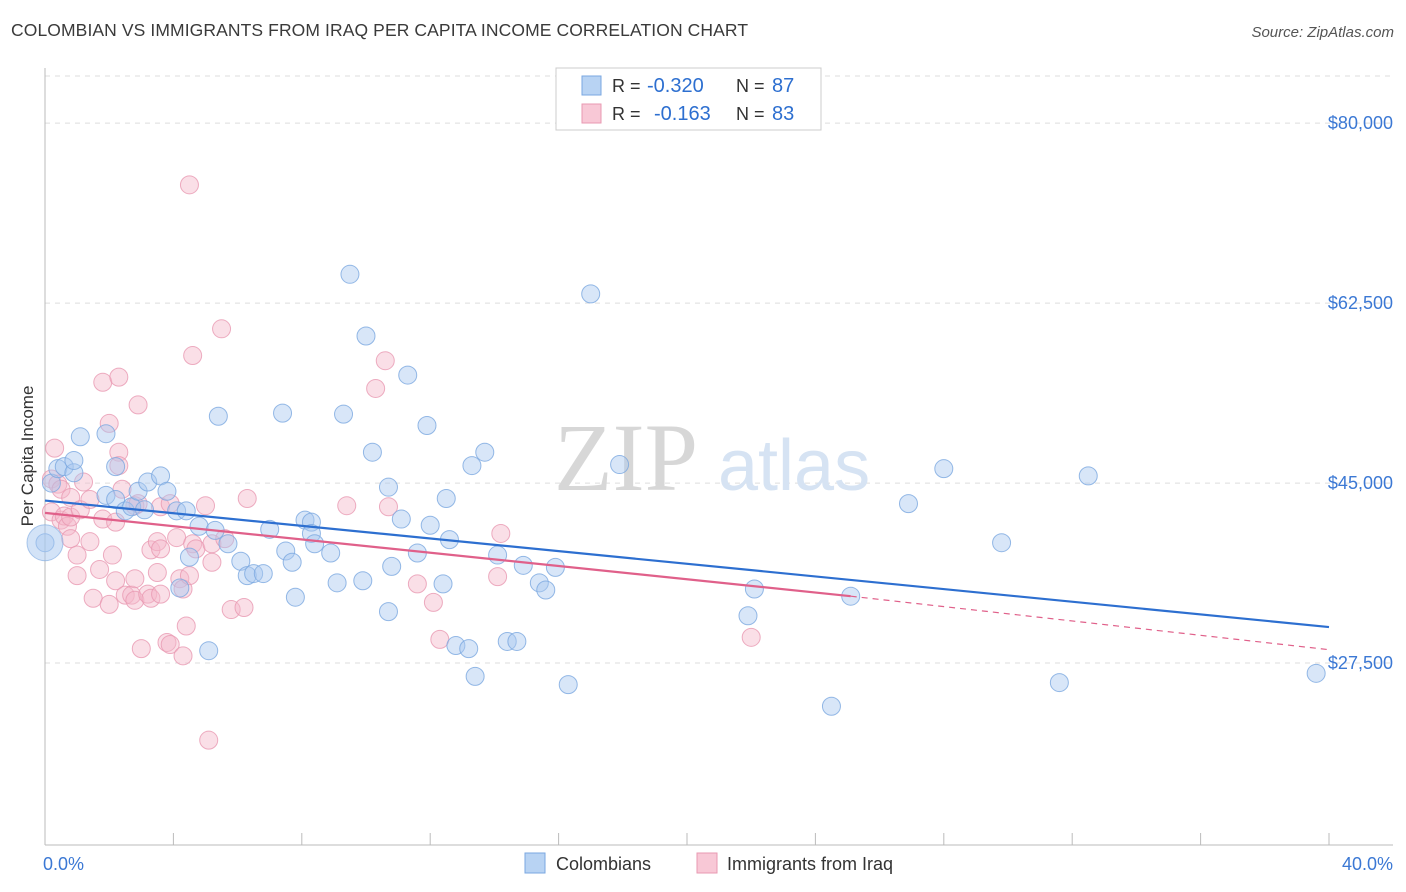  Describe the element at coordinates (447, 554) in the screenshot. I see `trend-line-iraq` at that location.